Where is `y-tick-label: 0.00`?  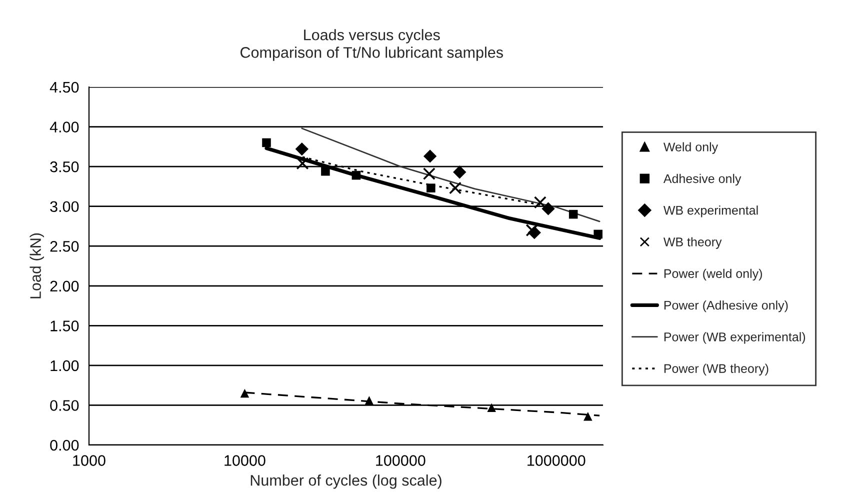 y-tick-label: 0.00 is located at coordinates (64, 445).